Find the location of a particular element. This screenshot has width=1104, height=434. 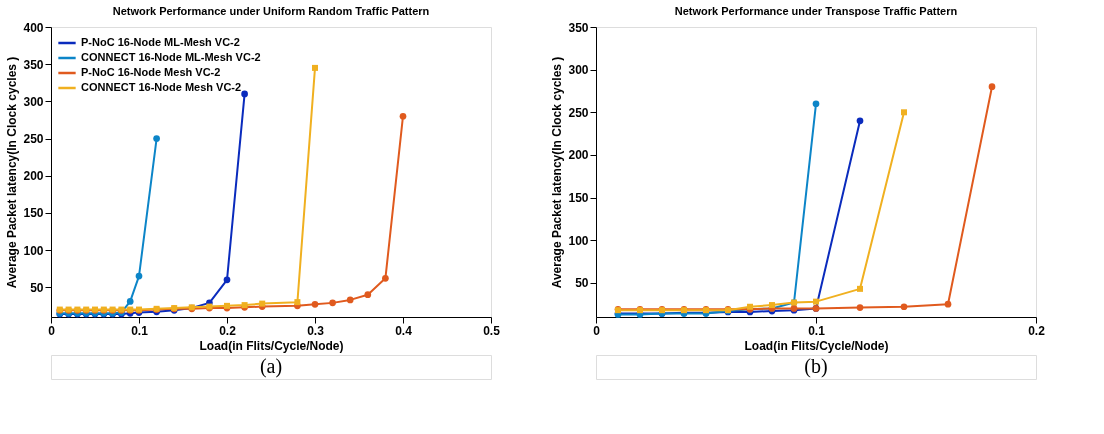

y-tick-label: 400 is located at coordinates (33, 27).